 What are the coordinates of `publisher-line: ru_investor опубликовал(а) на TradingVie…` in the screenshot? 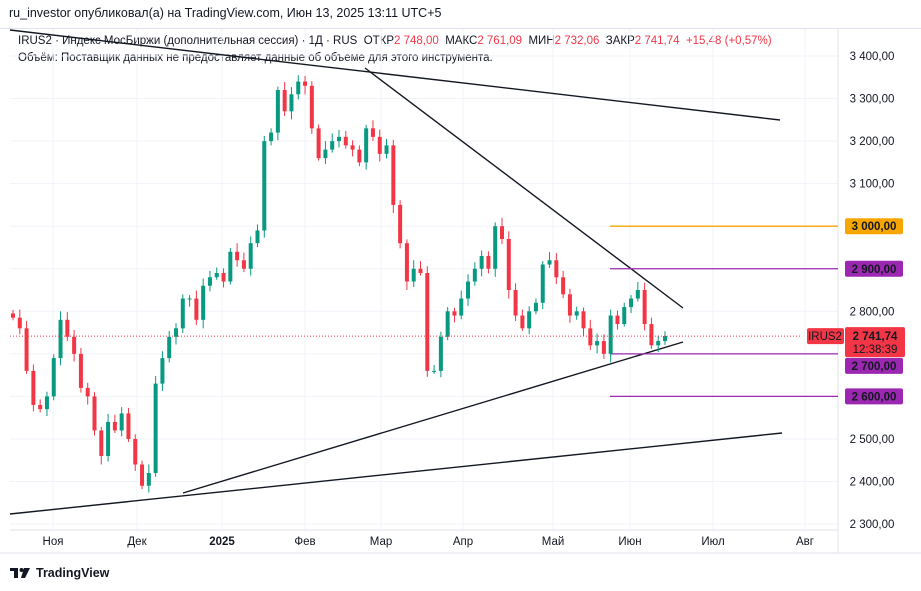 It's located at (225, 13).